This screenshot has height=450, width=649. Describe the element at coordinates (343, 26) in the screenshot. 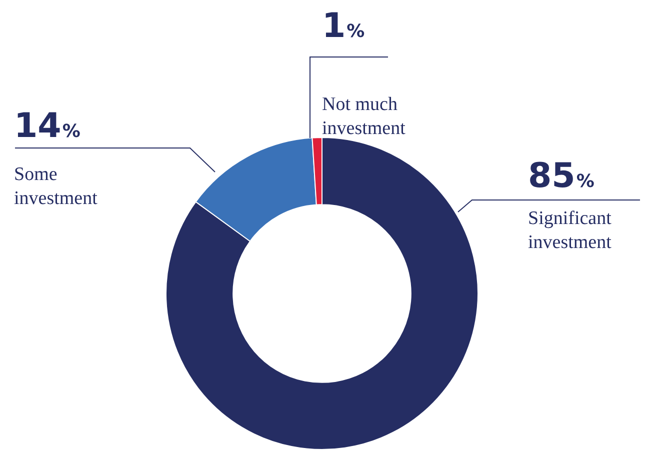

I see `data-label: 1%` at that location.